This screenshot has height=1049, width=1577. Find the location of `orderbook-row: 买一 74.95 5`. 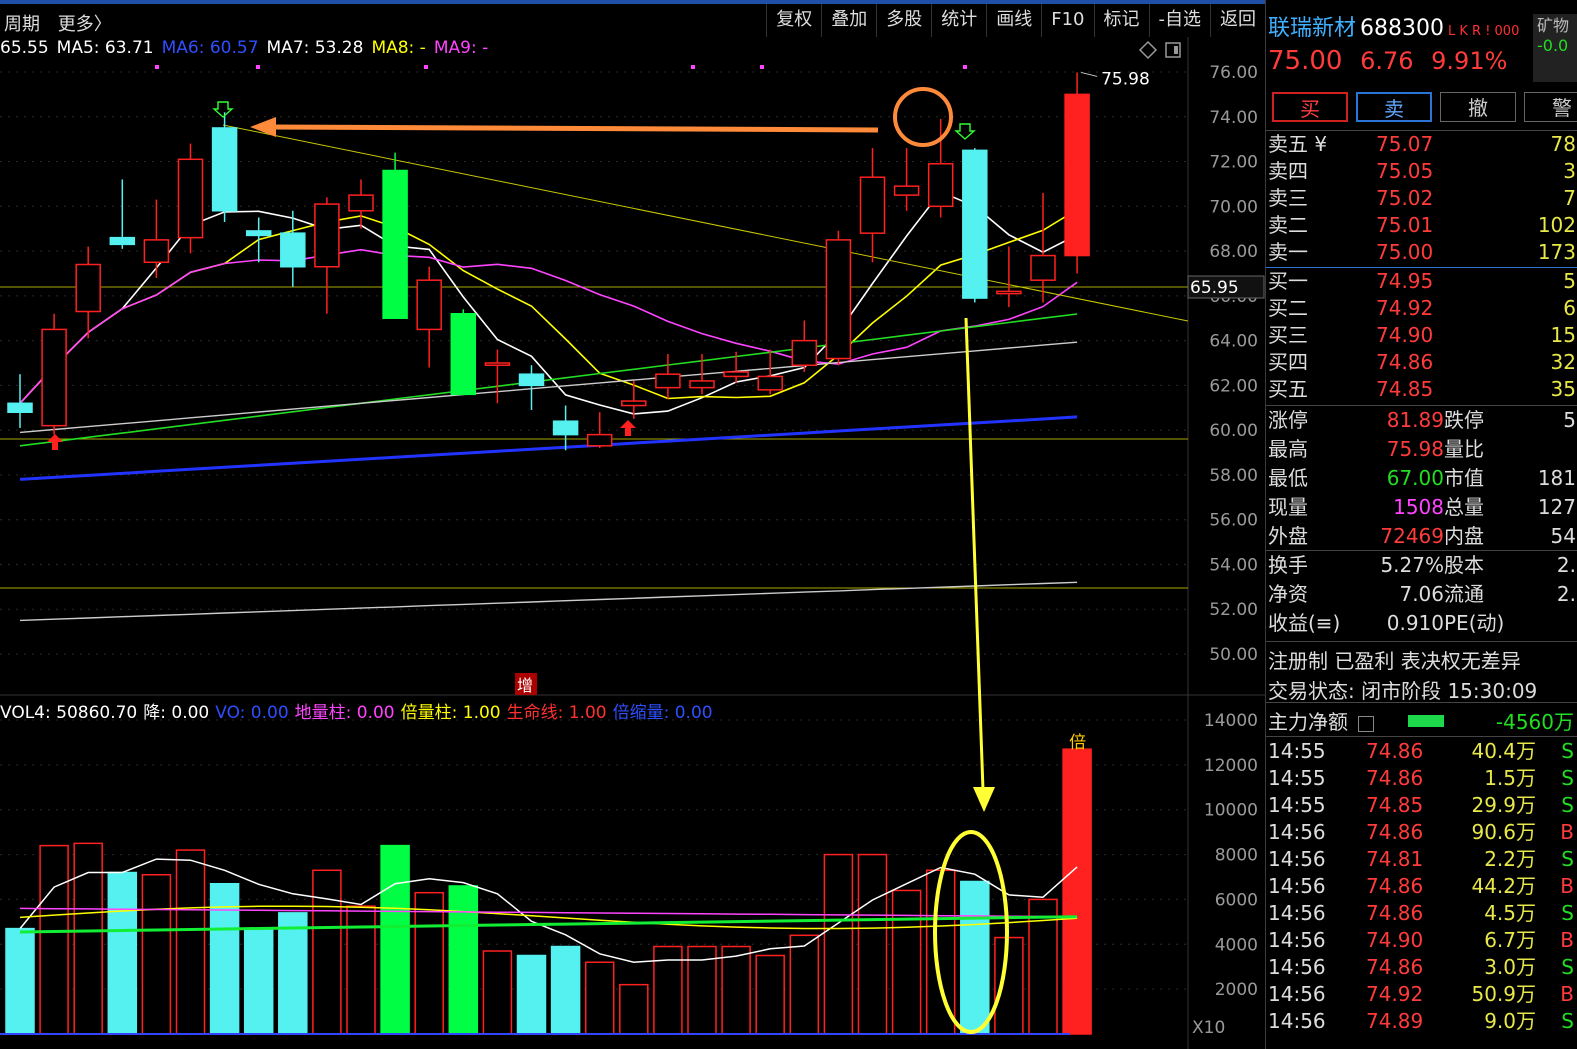

orderbook-row: 买一 74.95 5 is located at coordinates (1421, 281).